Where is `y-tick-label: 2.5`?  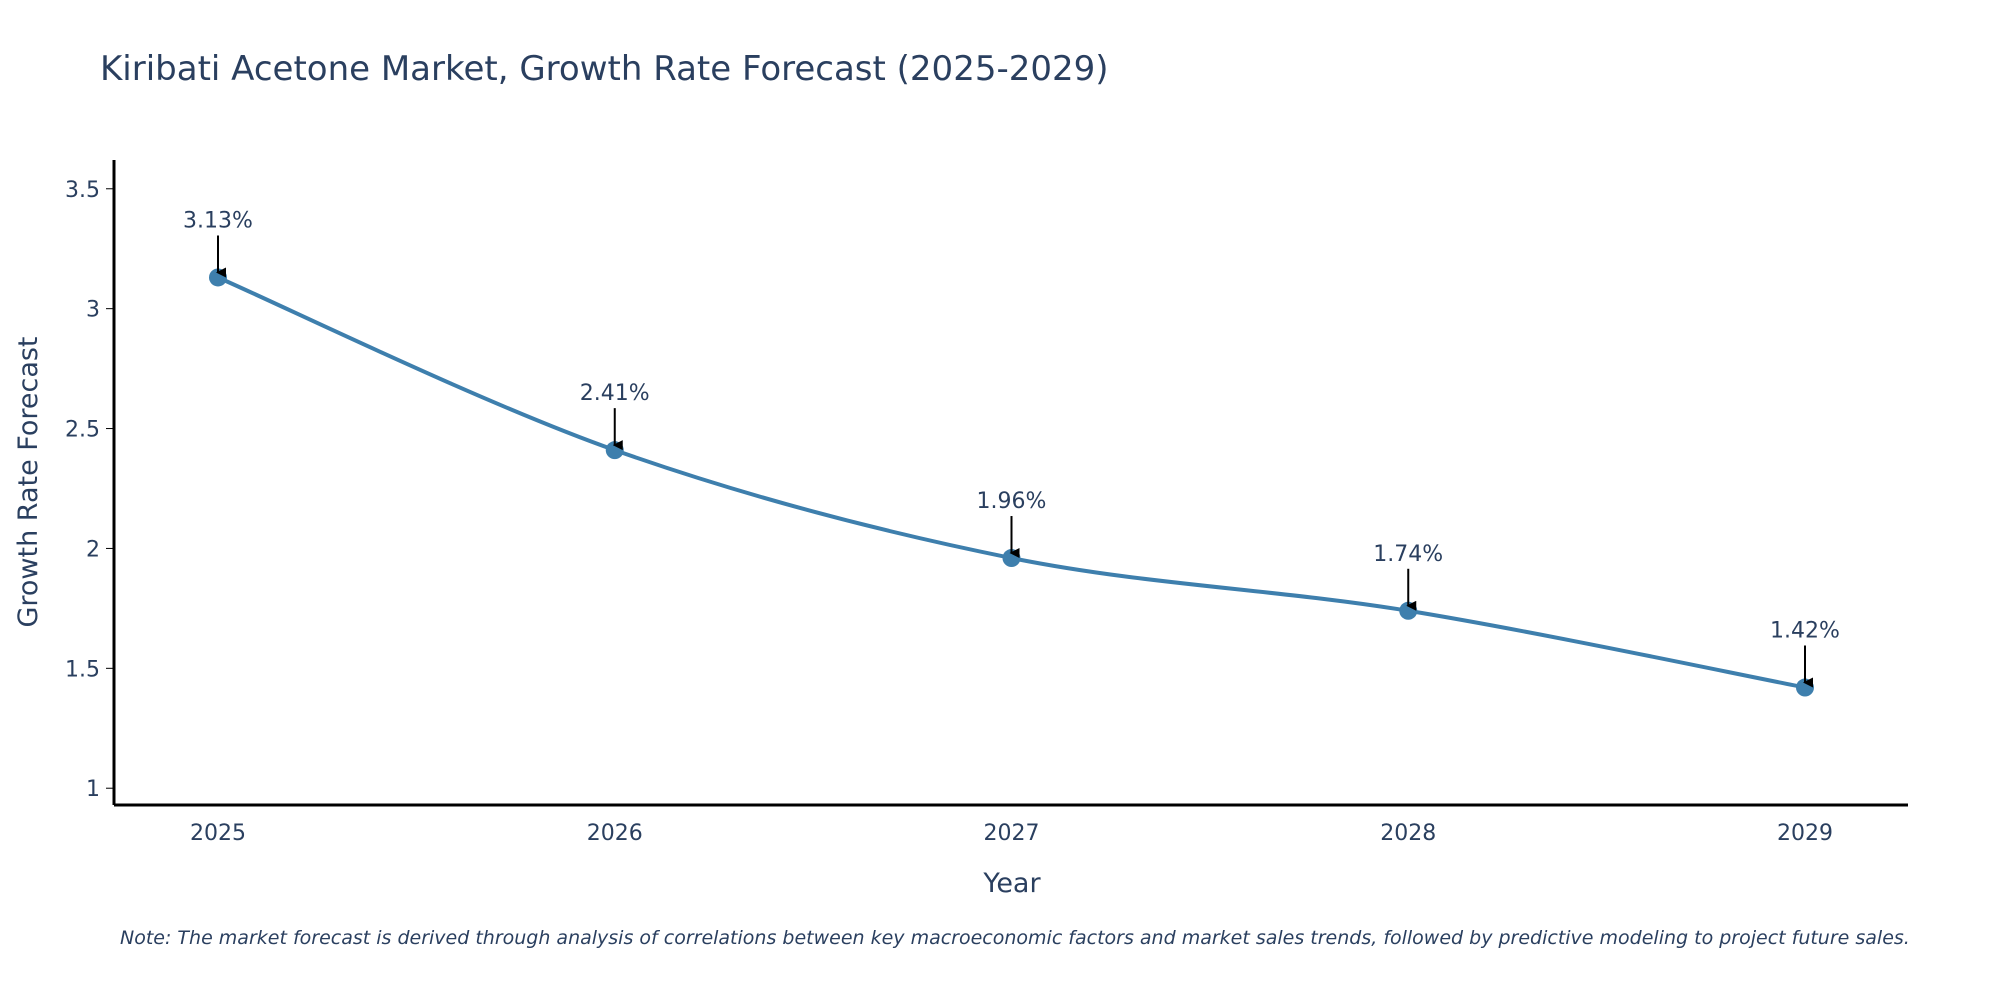
y-tick-label: 2.5 is located at coordinates (82, 430).